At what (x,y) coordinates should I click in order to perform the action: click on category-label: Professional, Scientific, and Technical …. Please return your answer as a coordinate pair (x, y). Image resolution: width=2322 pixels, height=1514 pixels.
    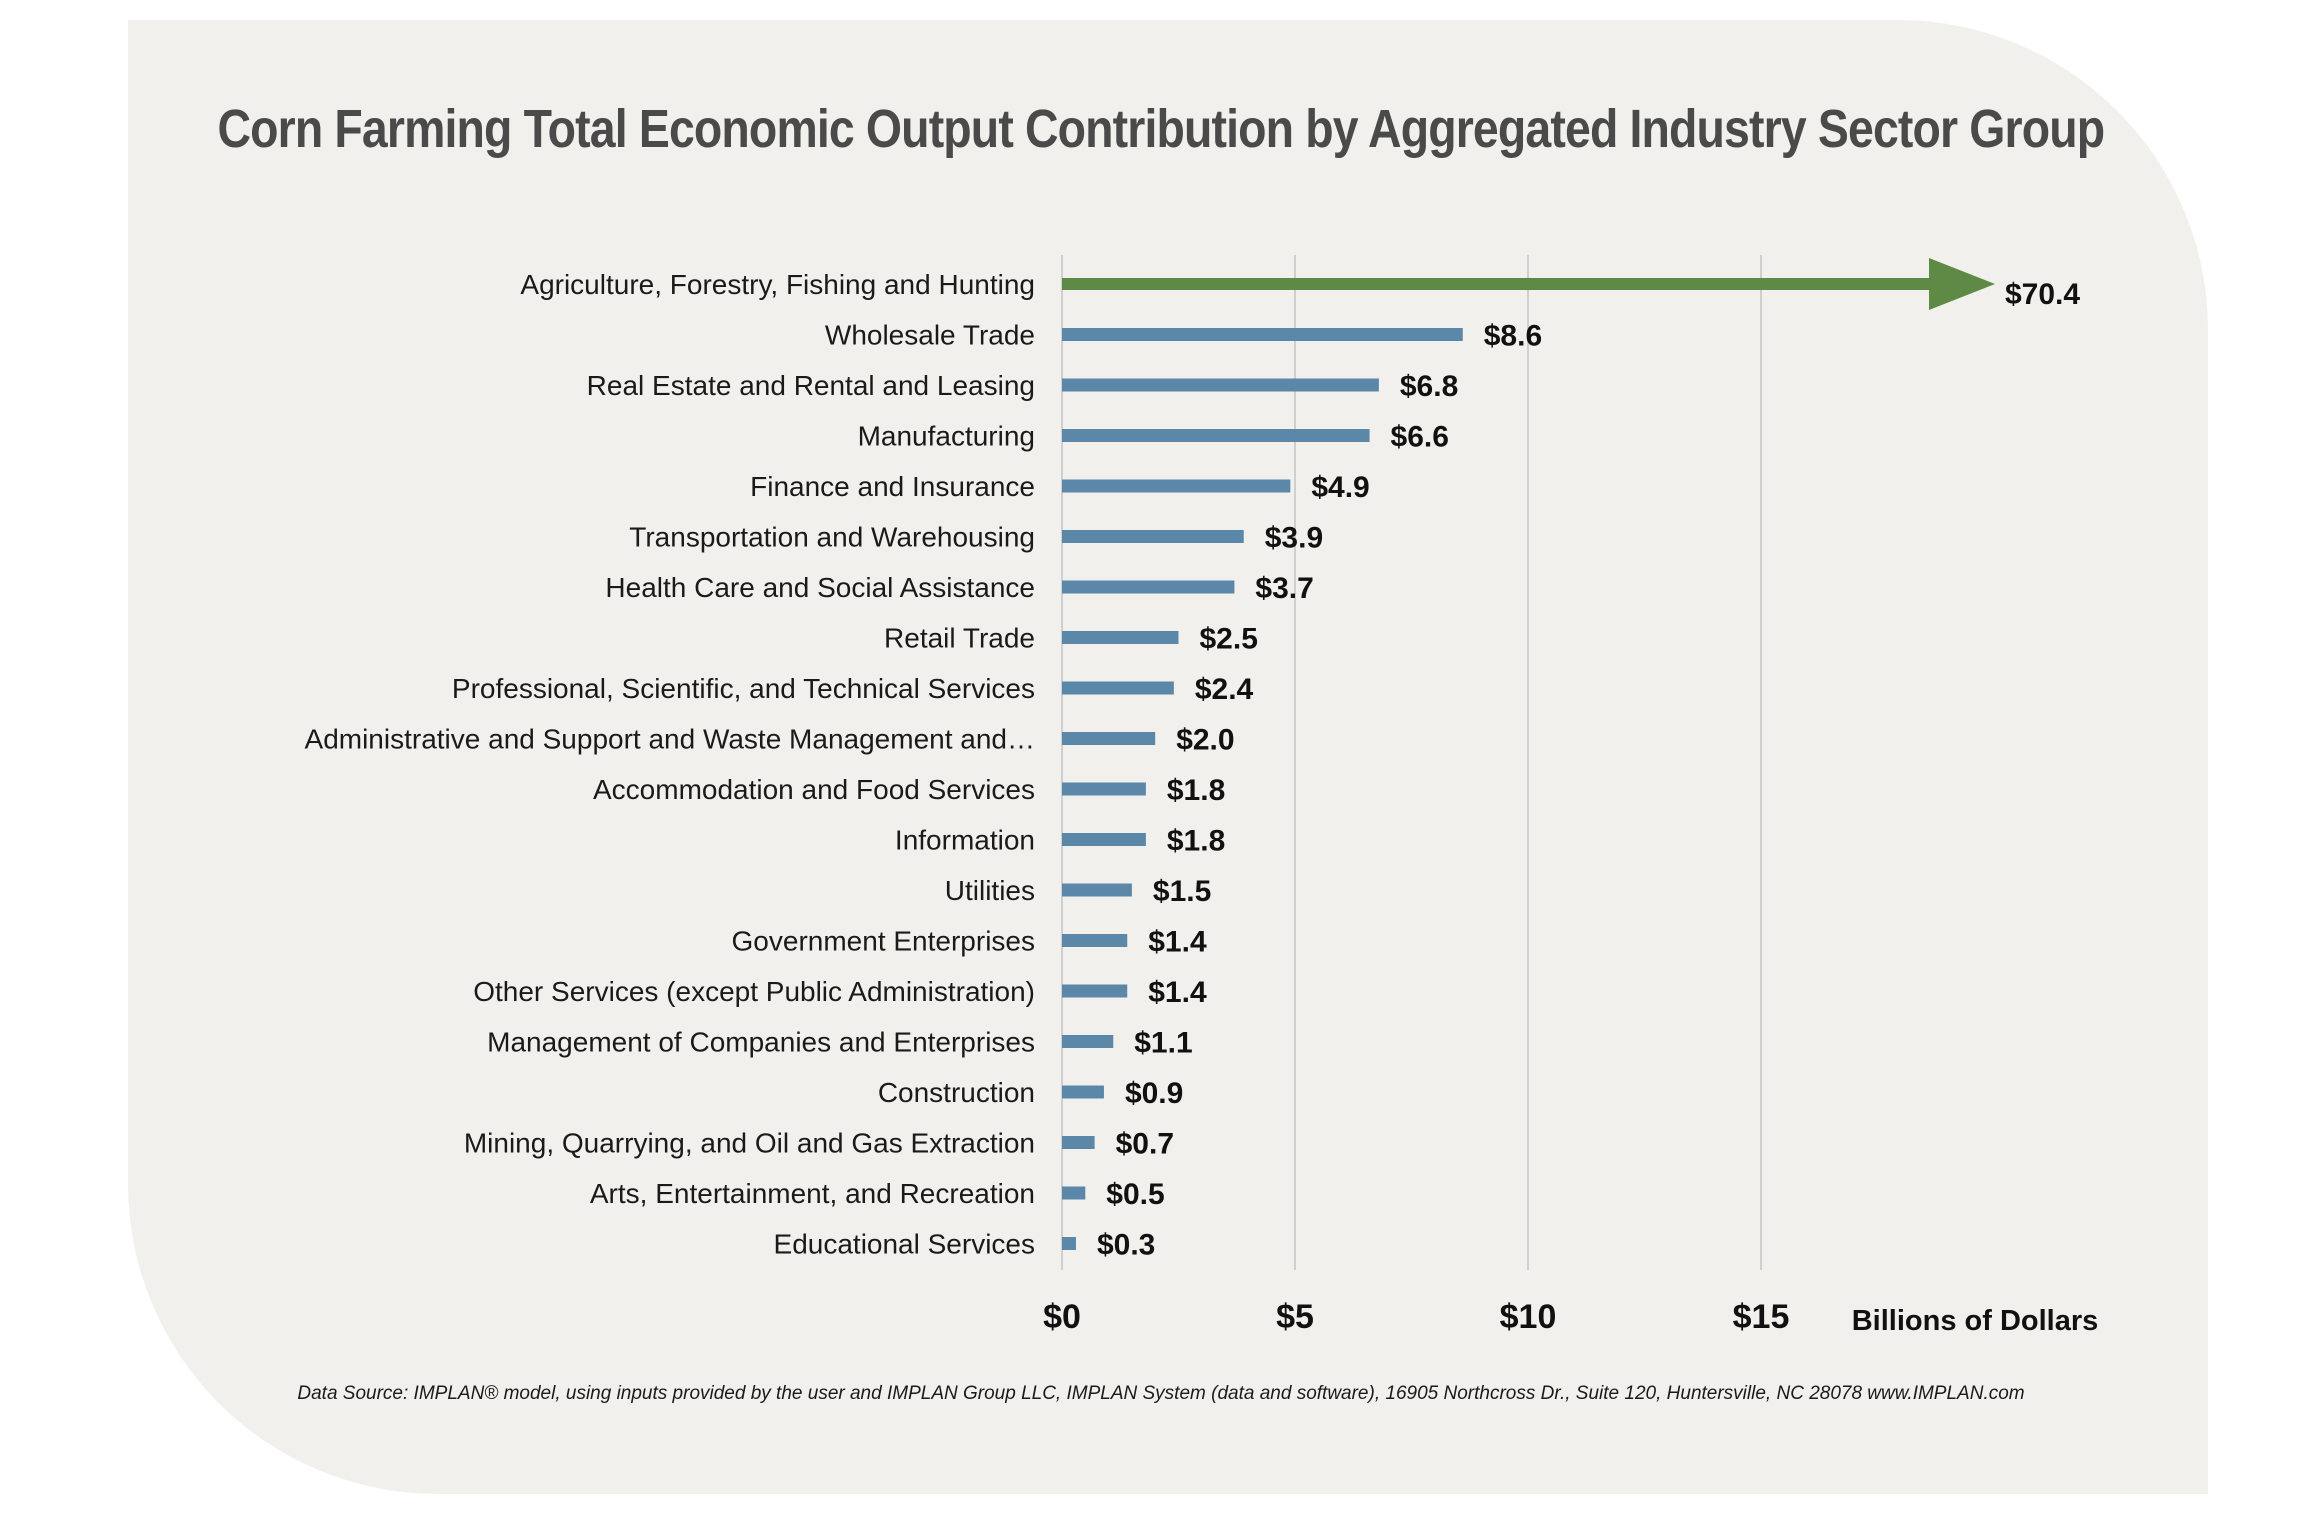
    Looking at the image, I should click on (743, 688).